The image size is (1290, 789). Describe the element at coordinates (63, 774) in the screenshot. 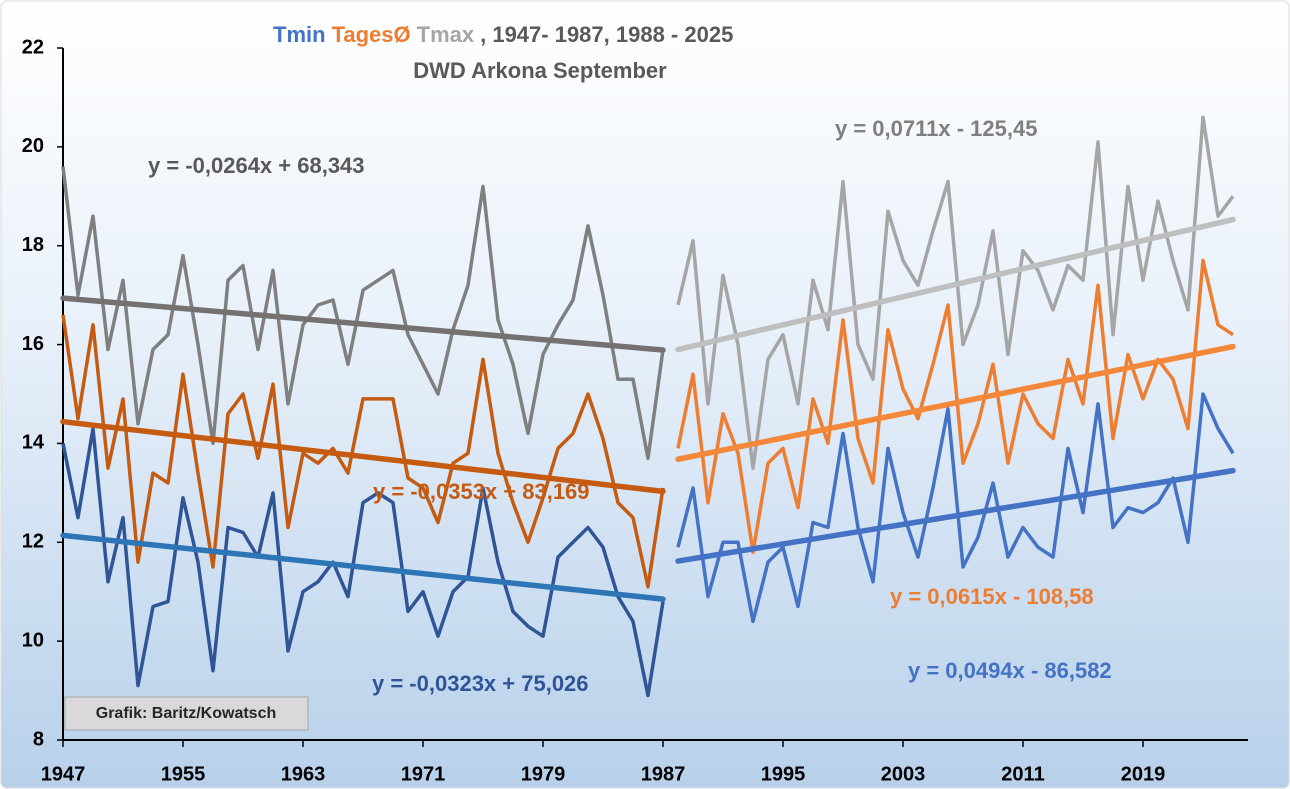

I see `x-tick-label: 1947` at that location.